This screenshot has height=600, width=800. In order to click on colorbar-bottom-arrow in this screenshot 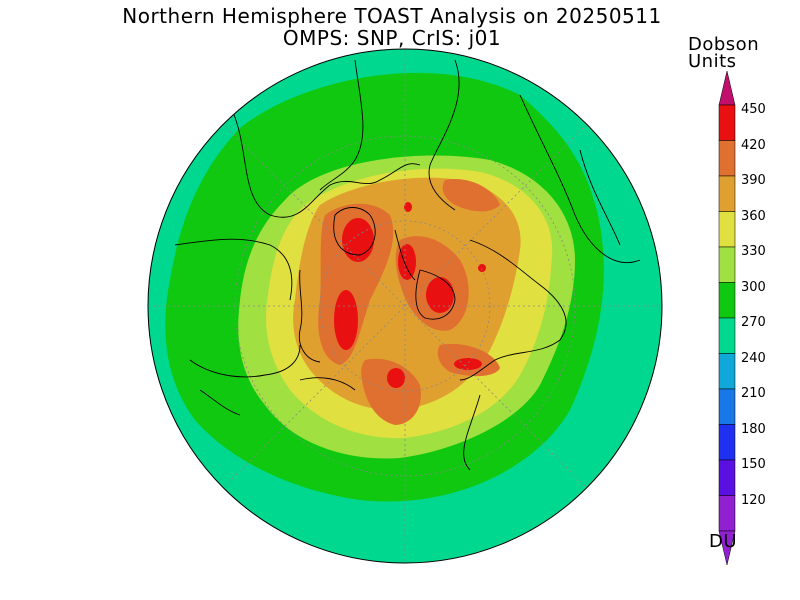, I will do `click(727, 548)`.